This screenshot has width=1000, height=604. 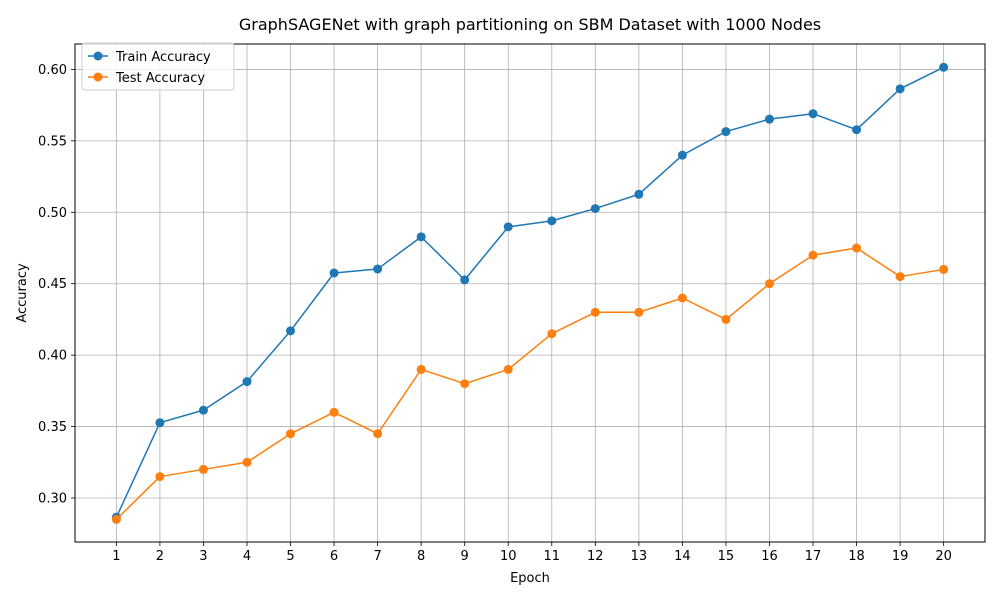 What do you see at coordinates (290, 556) in the screenshot?
I see `x-tick-label: 5` at bounding box center [290, 556].